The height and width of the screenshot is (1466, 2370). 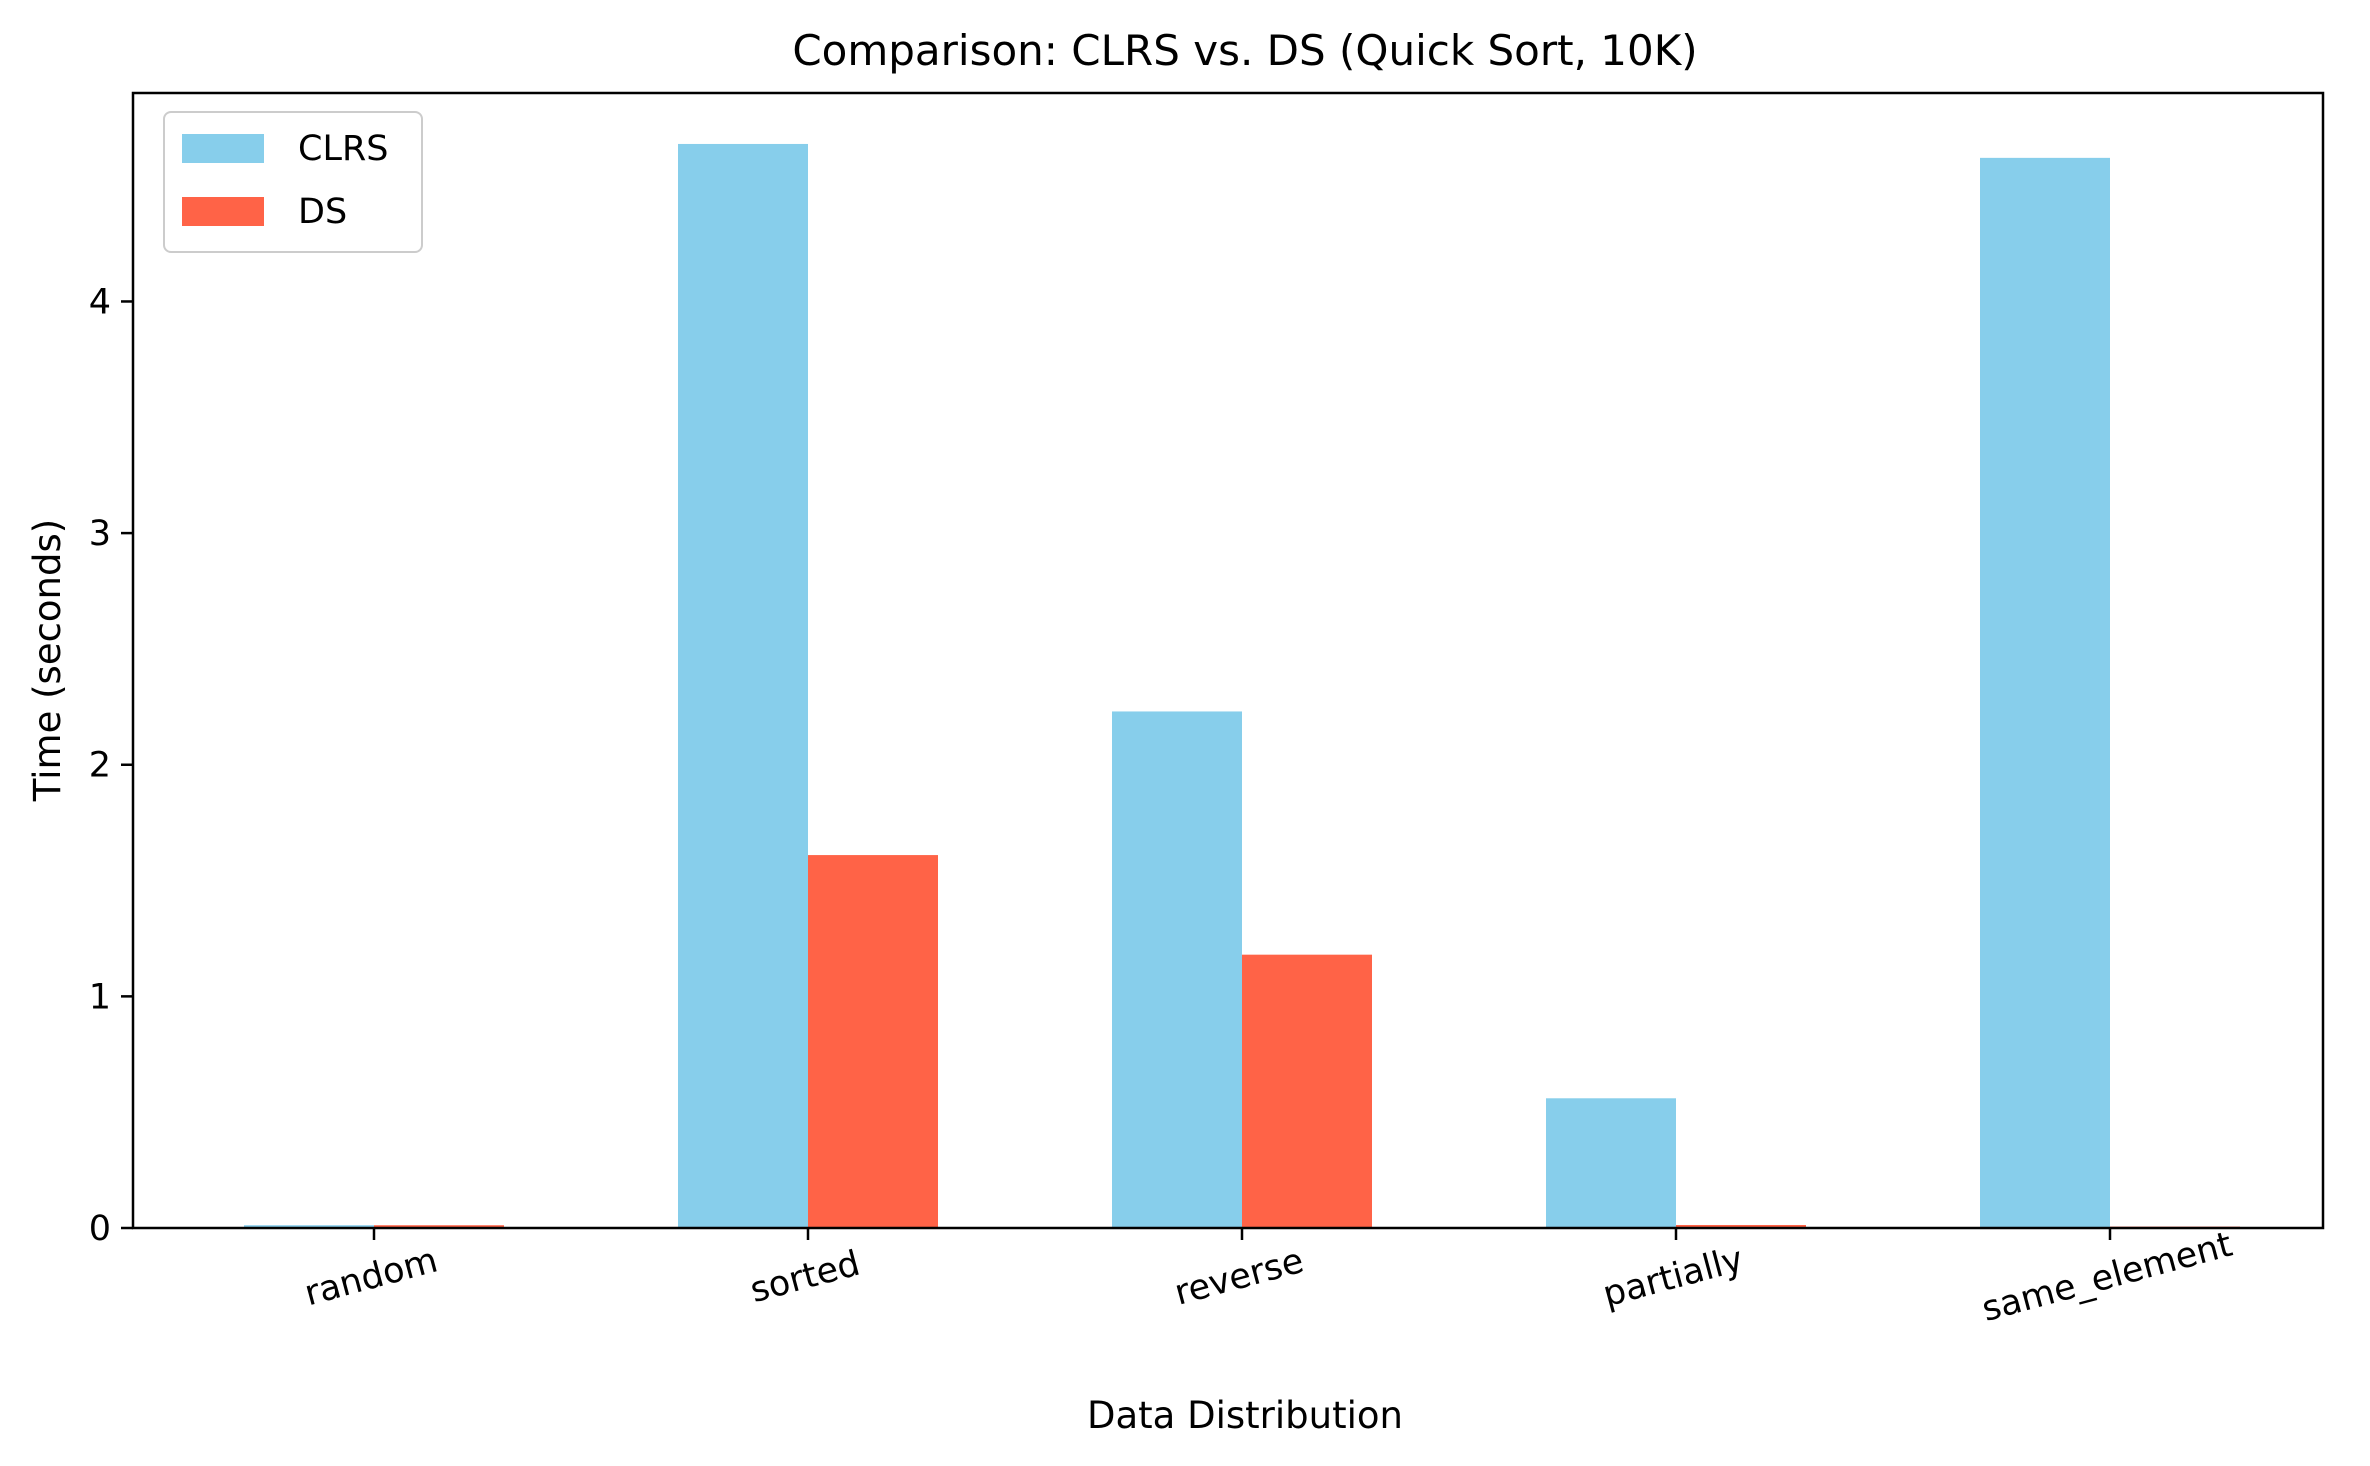 What do you see at coordinates (743, 685) in the screenshot?
I see `bar-clrs-sorted` at bounding box center [743, 685].